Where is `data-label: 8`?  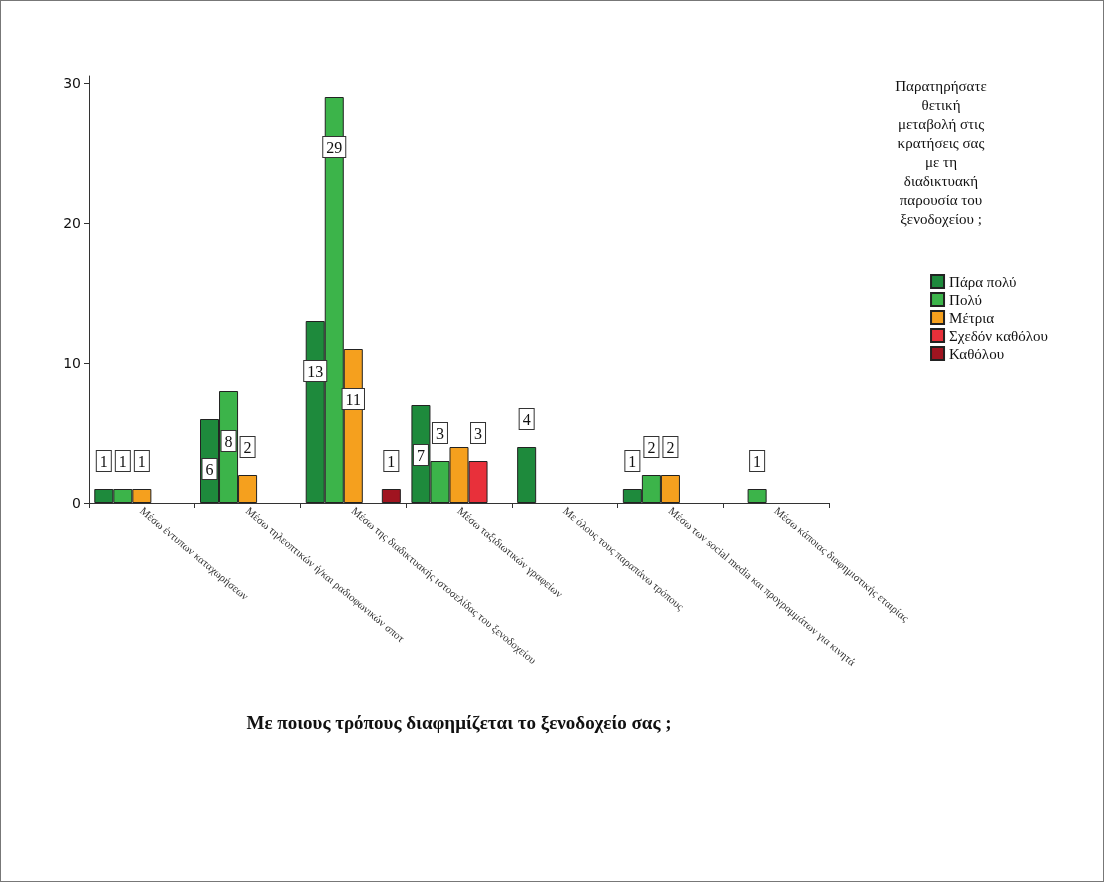 data-label: 8 is located at coordinates (228, 441).